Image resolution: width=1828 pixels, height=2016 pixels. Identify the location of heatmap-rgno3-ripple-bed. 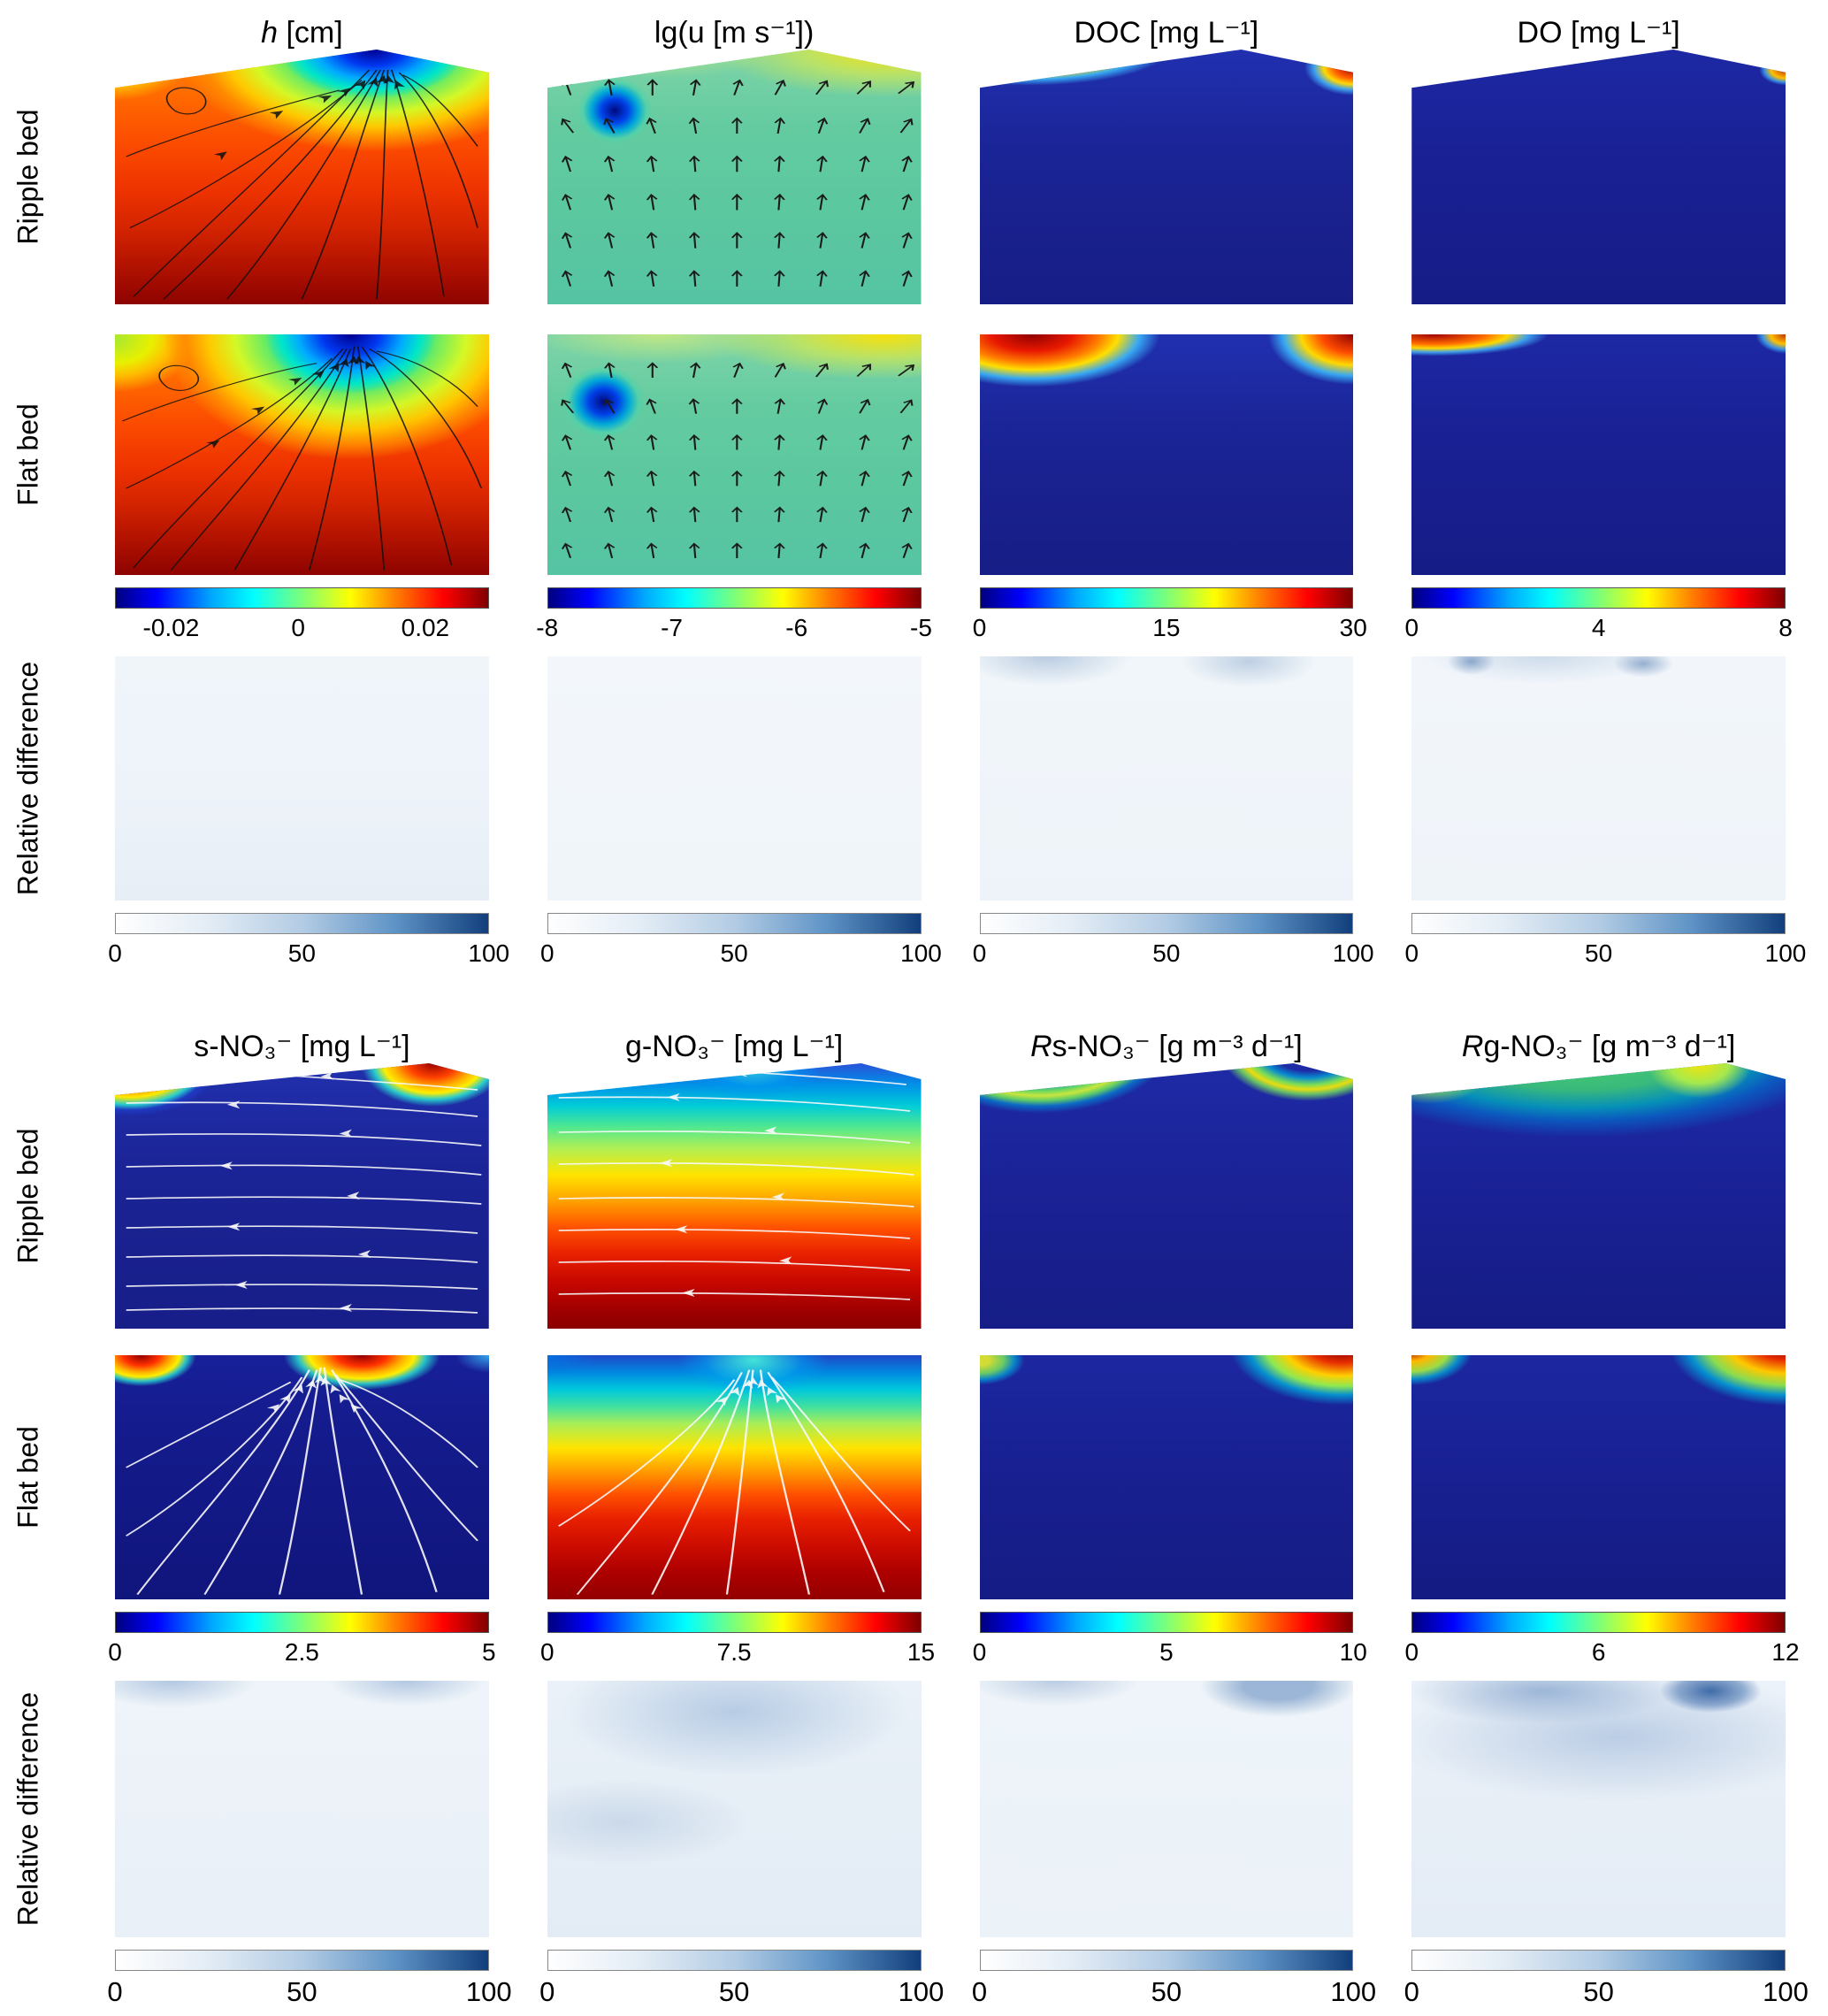
(1598, 1196).